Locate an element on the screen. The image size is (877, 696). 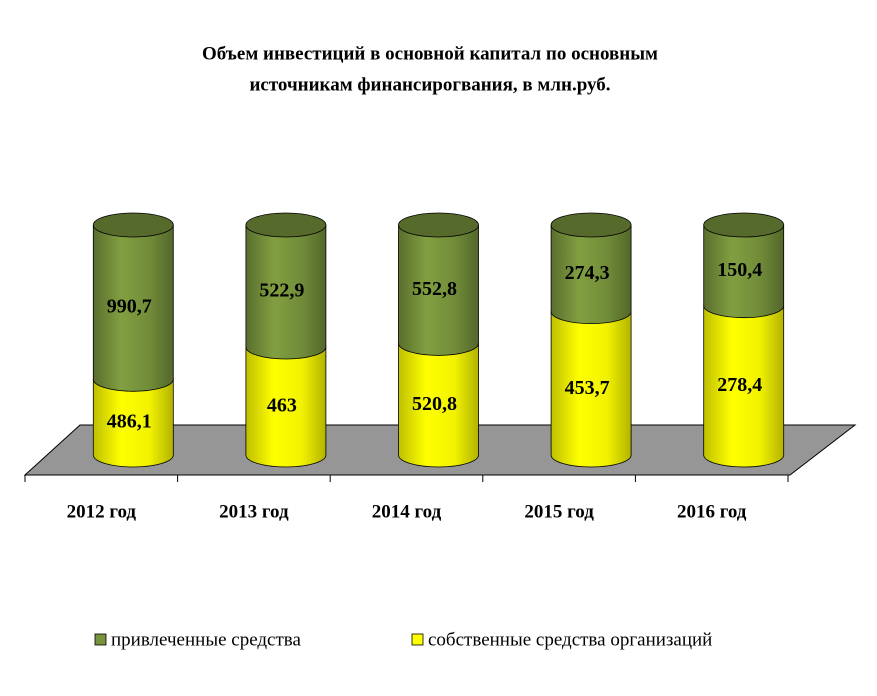
data-label: 486,1 is located at coordinates (129, 422).